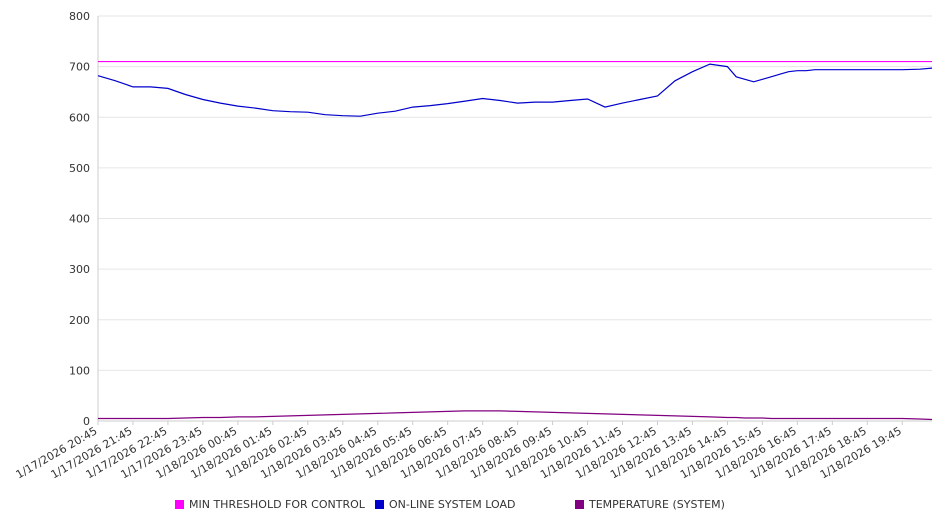  I want to click on legend-label-temperature: TEMPERATURE (SYSTEM), so click(657, 504).